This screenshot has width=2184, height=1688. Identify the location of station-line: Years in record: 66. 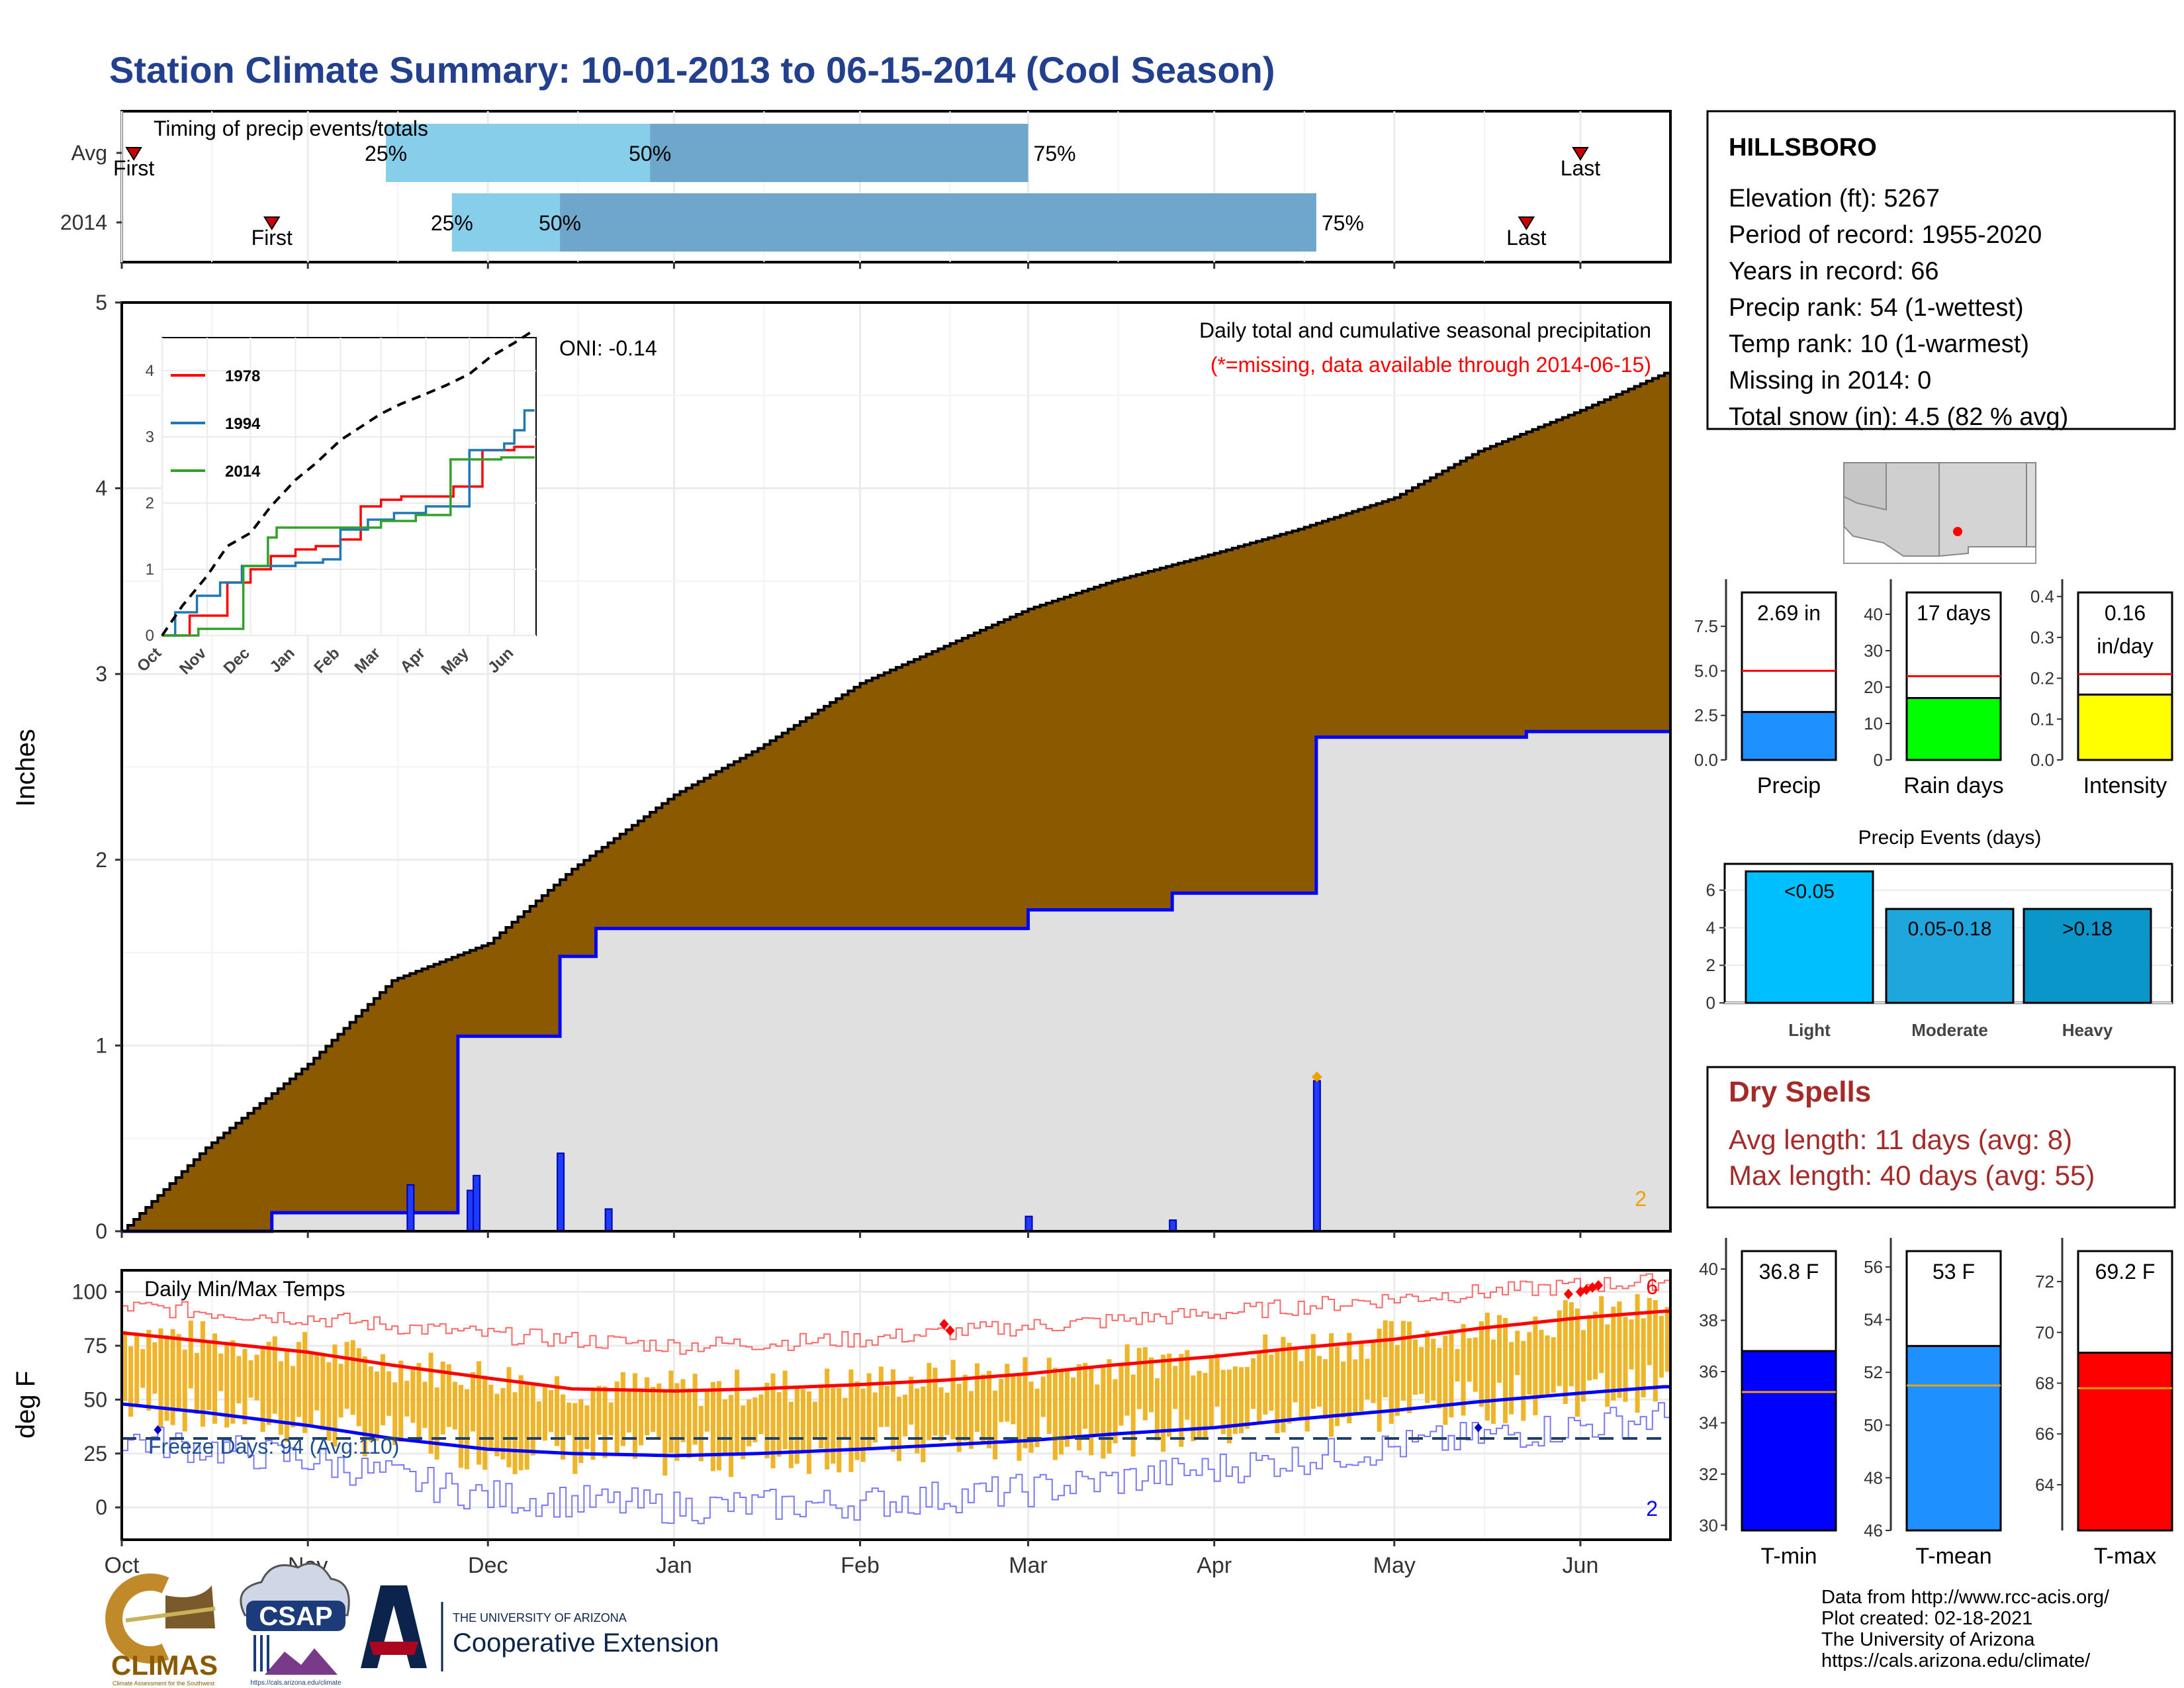
(1834, 271).